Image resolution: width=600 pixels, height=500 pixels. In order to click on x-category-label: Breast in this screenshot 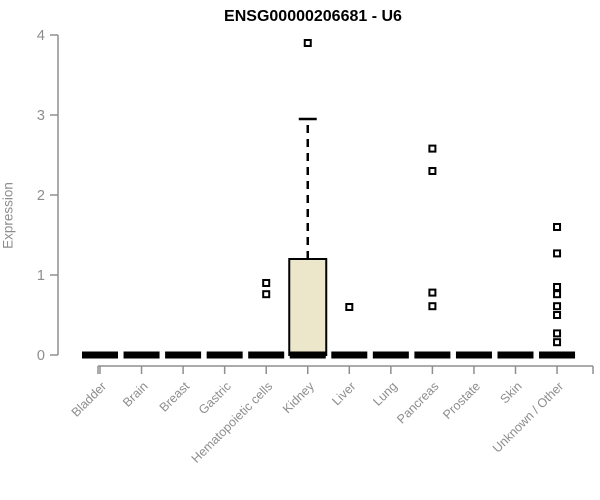, I will do `click(175, 397)`.